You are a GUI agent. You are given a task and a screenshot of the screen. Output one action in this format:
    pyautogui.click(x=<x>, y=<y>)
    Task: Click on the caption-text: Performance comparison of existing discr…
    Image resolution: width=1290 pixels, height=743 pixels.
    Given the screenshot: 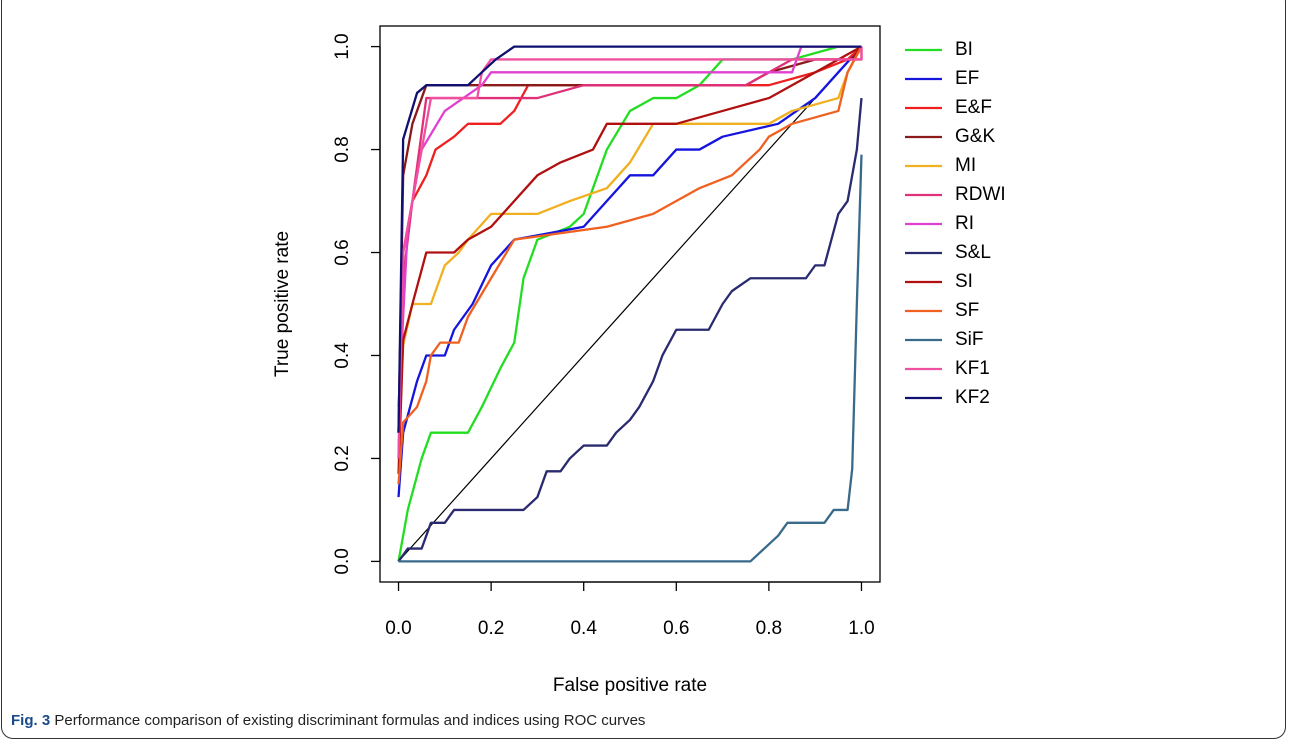 What is the action you would take?
    pyautogui.click(x=350, y=720)
    